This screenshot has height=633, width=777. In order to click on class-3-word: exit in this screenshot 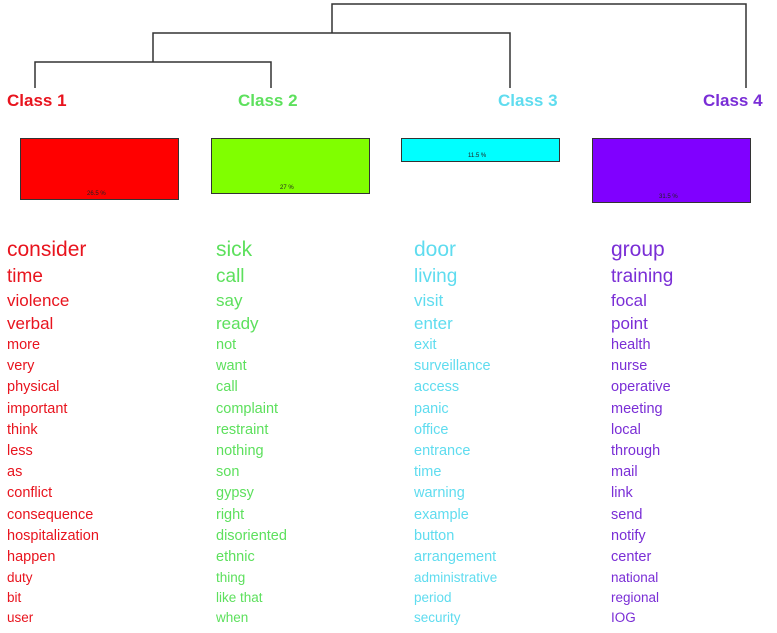, I will do `click(425, 345)`.